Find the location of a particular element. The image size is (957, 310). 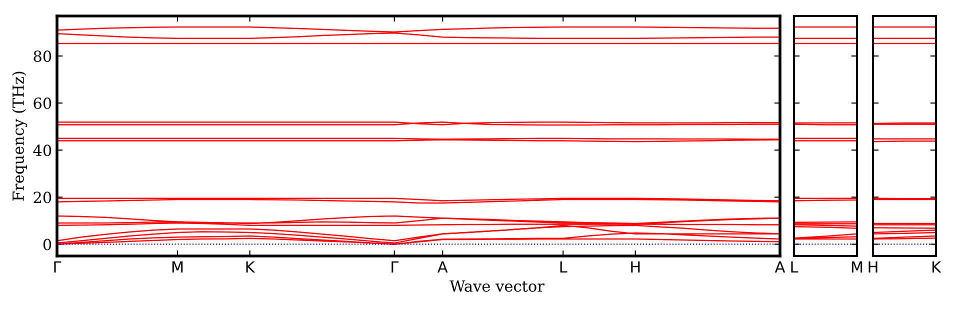

y-tick-label: 40 is located at coordinates (42, 150).